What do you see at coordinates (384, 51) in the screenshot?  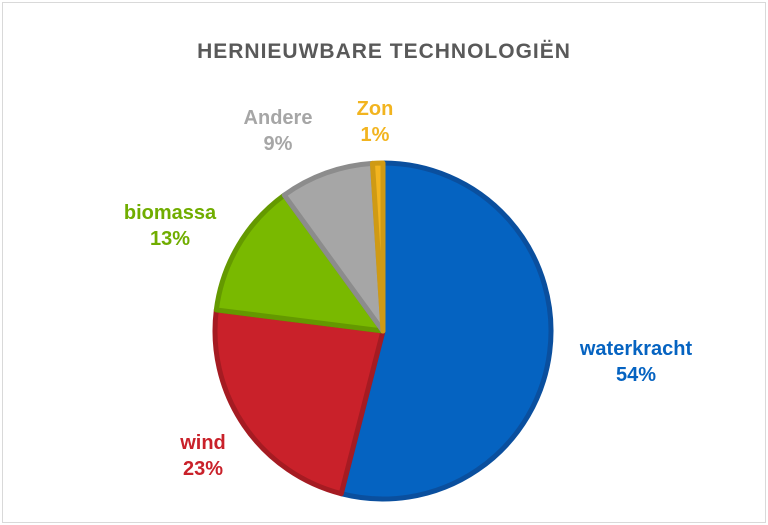 I see `chart-title: HERNIEUWBARE TECHNOLOGIËN` at bounding box center [384, 51].